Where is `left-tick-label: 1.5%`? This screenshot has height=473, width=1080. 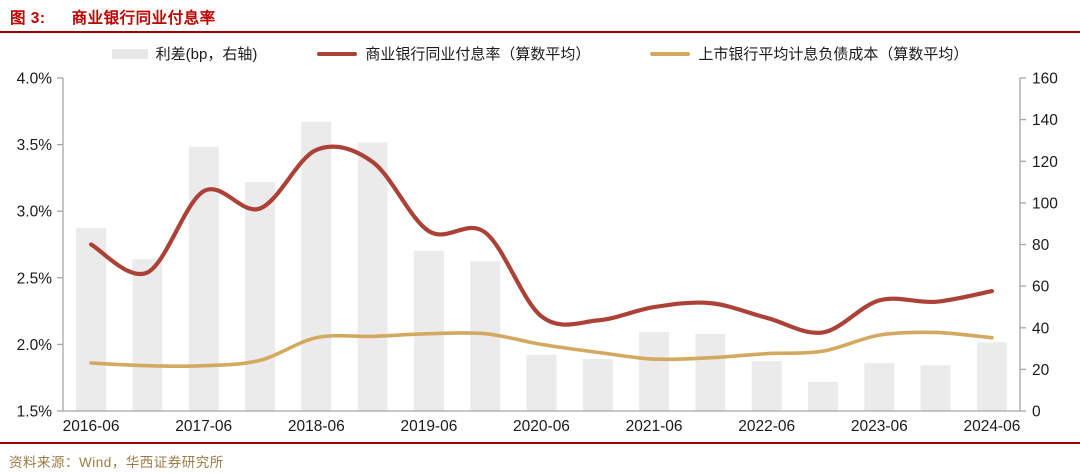 left-tick-label: 1.5% is located at coordinates (35, 412).